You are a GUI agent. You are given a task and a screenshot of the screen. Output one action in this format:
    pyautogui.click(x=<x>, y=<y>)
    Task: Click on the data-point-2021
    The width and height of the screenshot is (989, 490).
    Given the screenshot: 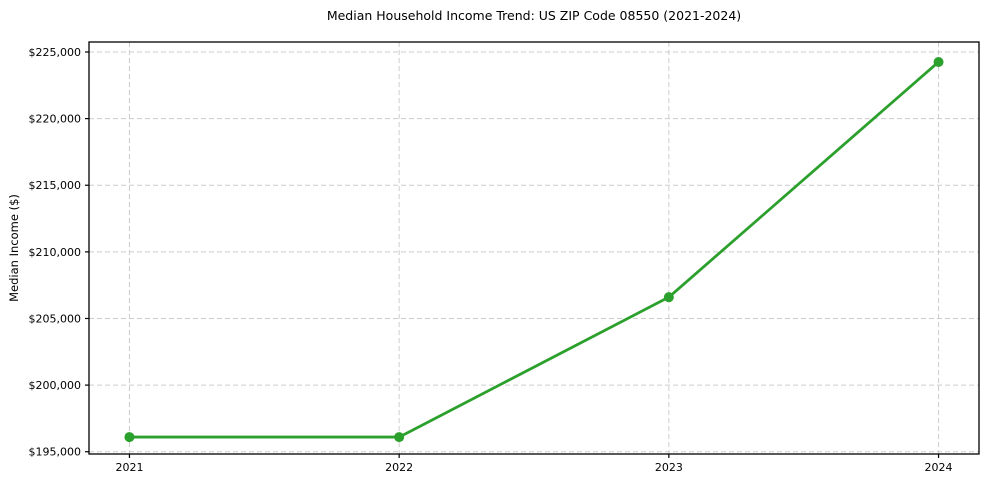 What is the action you would take?
    pyautogui.click(x=129, y=437)
    